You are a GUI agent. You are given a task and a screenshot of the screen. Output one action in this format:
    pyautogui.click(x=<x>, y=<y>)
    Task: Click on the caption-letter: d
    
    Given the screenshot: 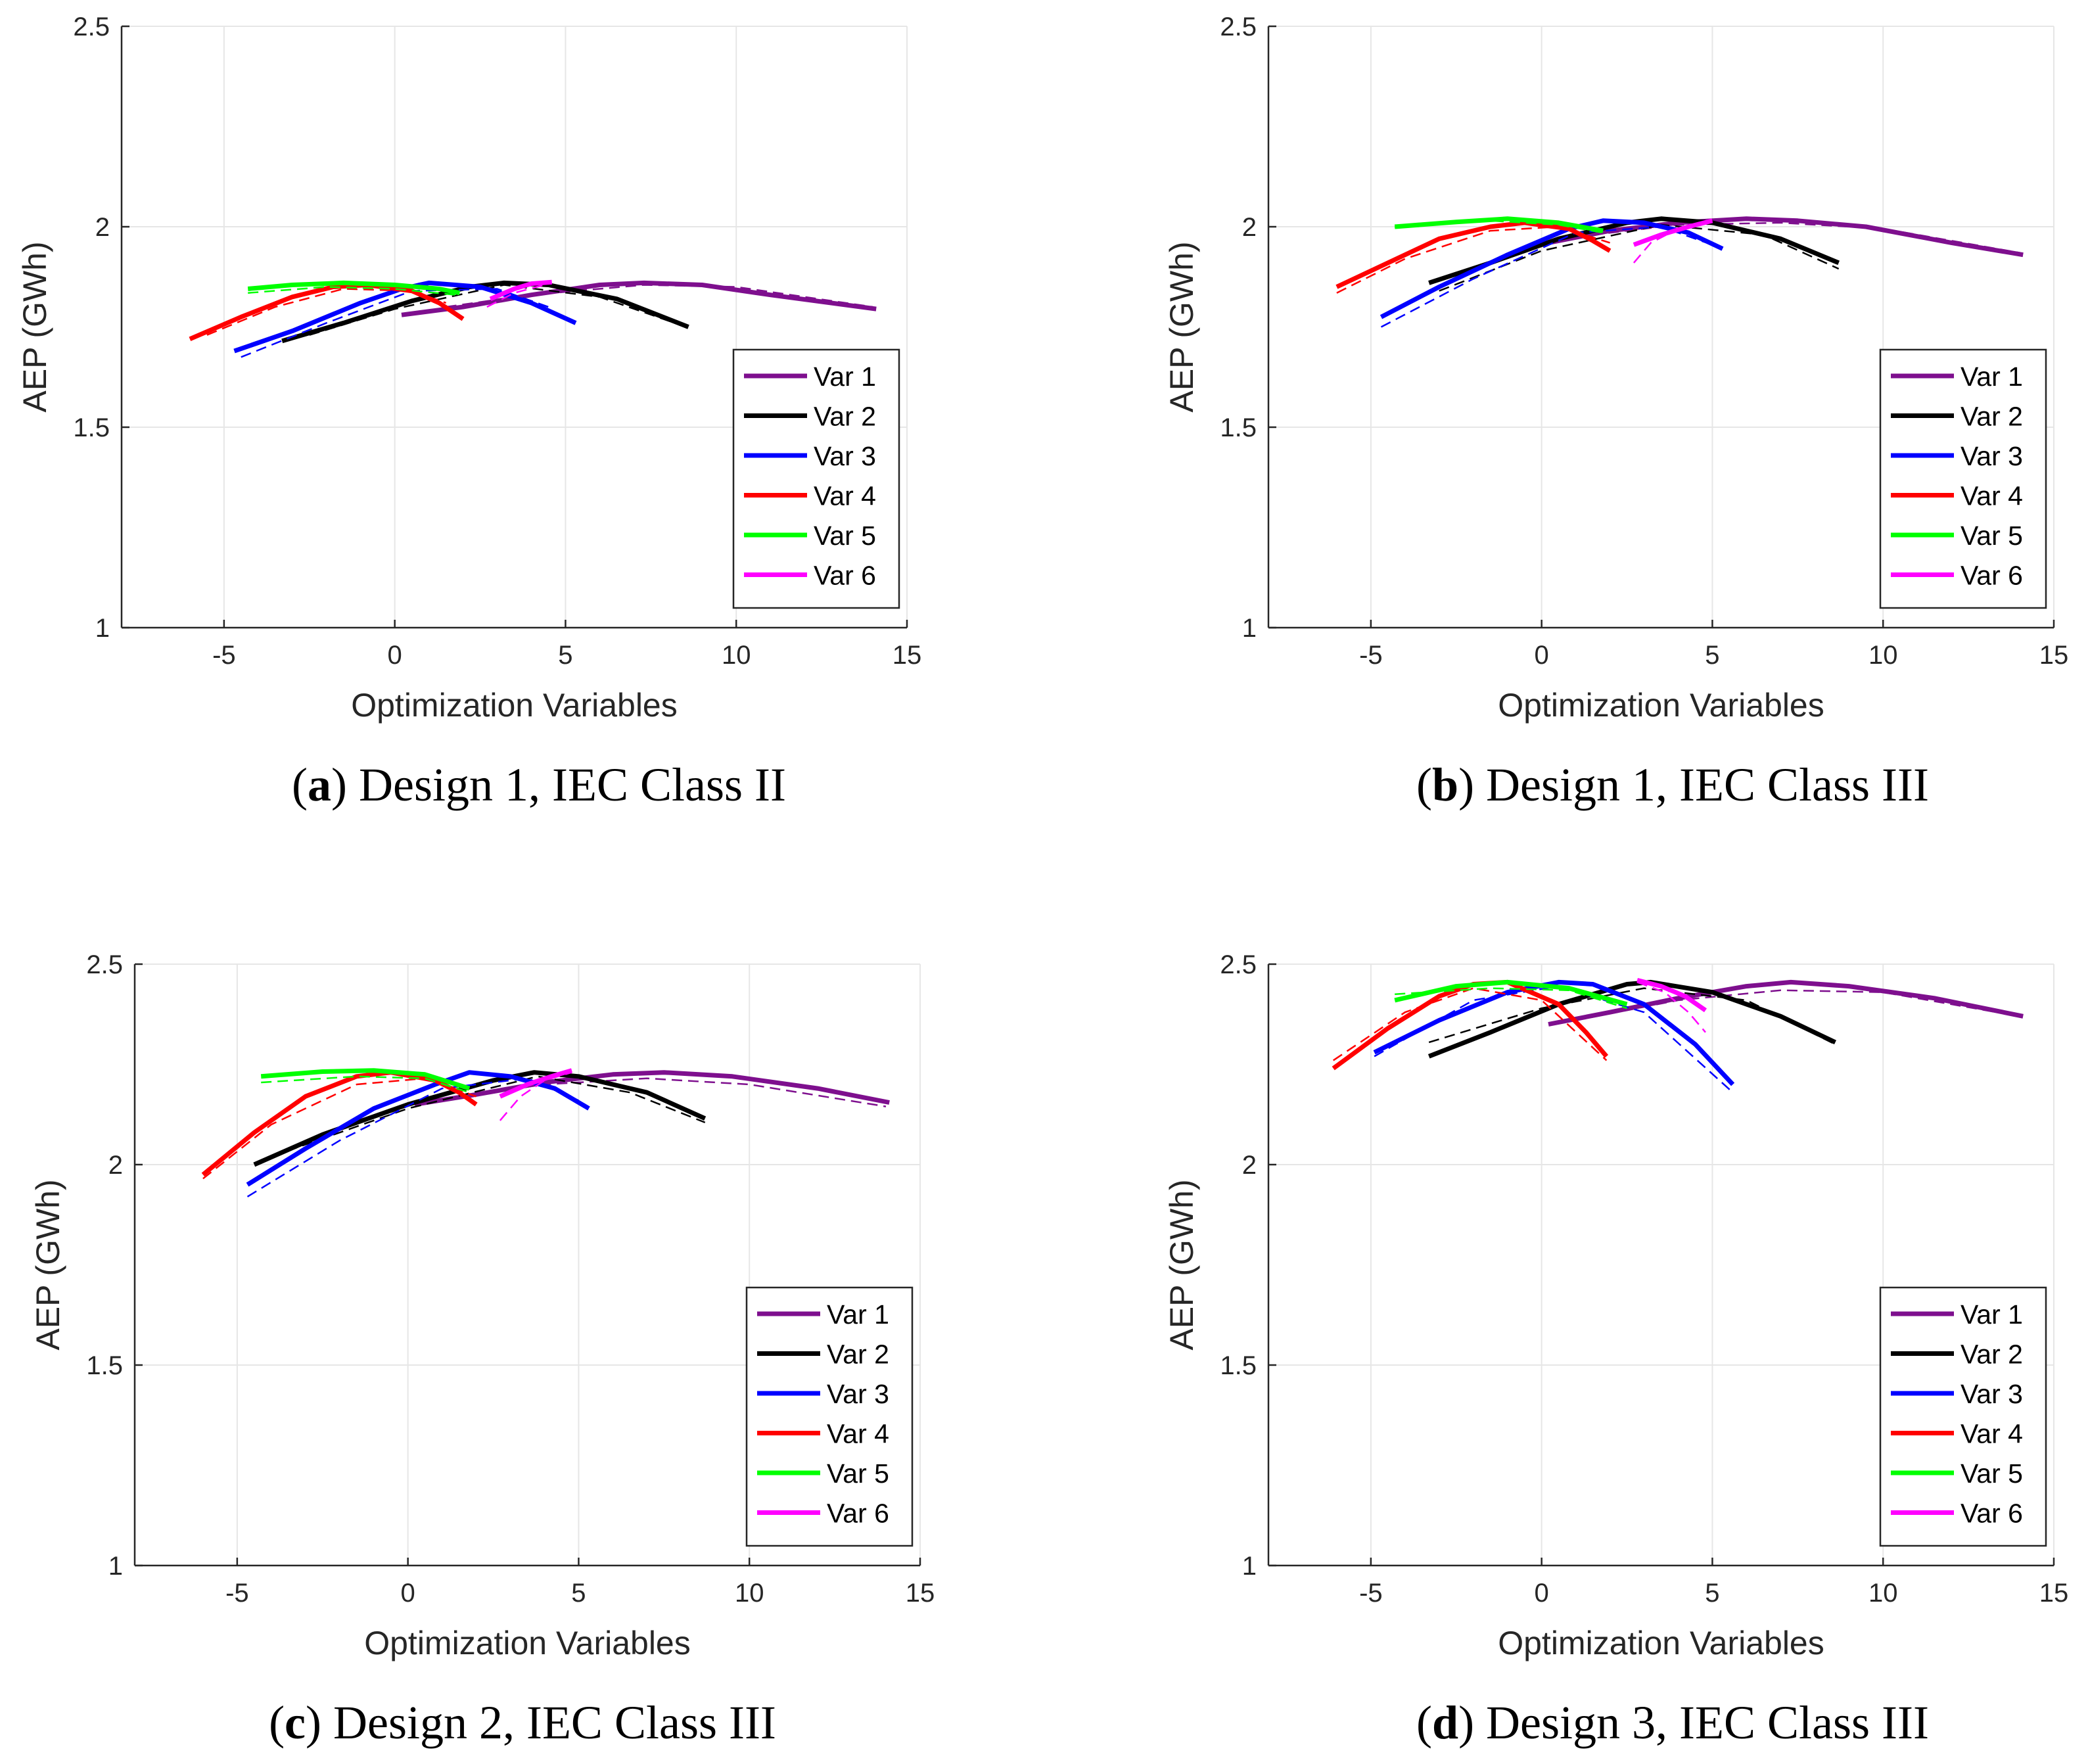 What is the action you would take?
    pyautogui.click(x=1445, y=1723)
    